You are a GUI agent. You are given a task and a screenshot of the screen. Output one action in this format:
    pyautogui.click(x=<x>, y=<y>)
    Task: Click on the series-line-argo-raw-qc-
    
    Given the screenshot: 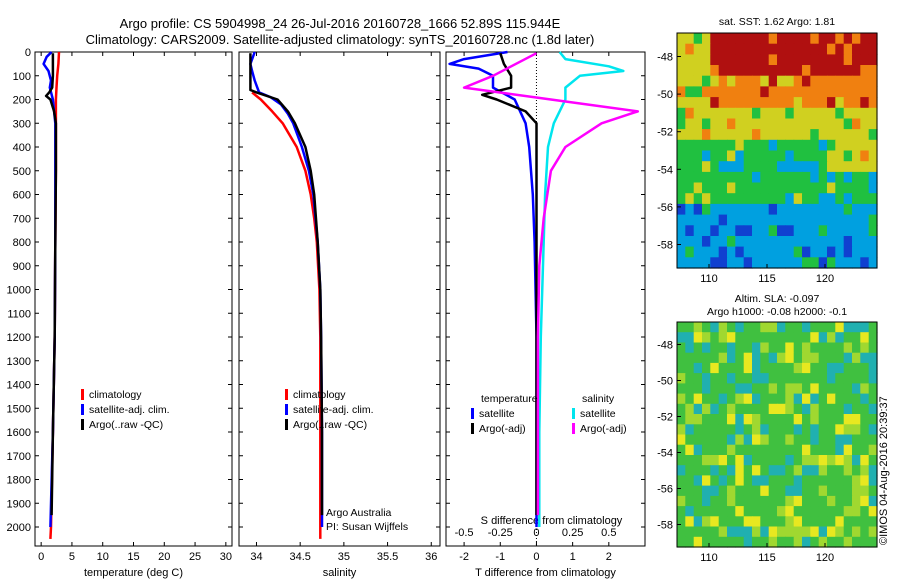 What is the action you would take?
    pyautogui.click(x=286, y=284)
    